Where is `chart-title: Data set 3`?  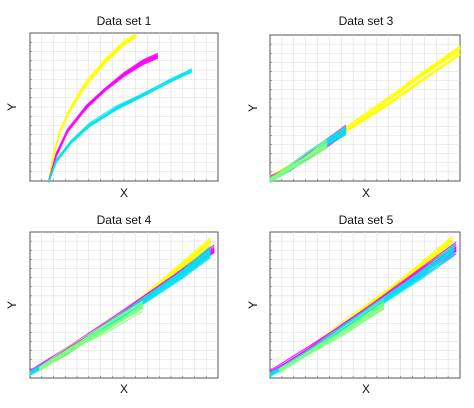
chart-title: Data set 3 is located at coordinates (366, 21).